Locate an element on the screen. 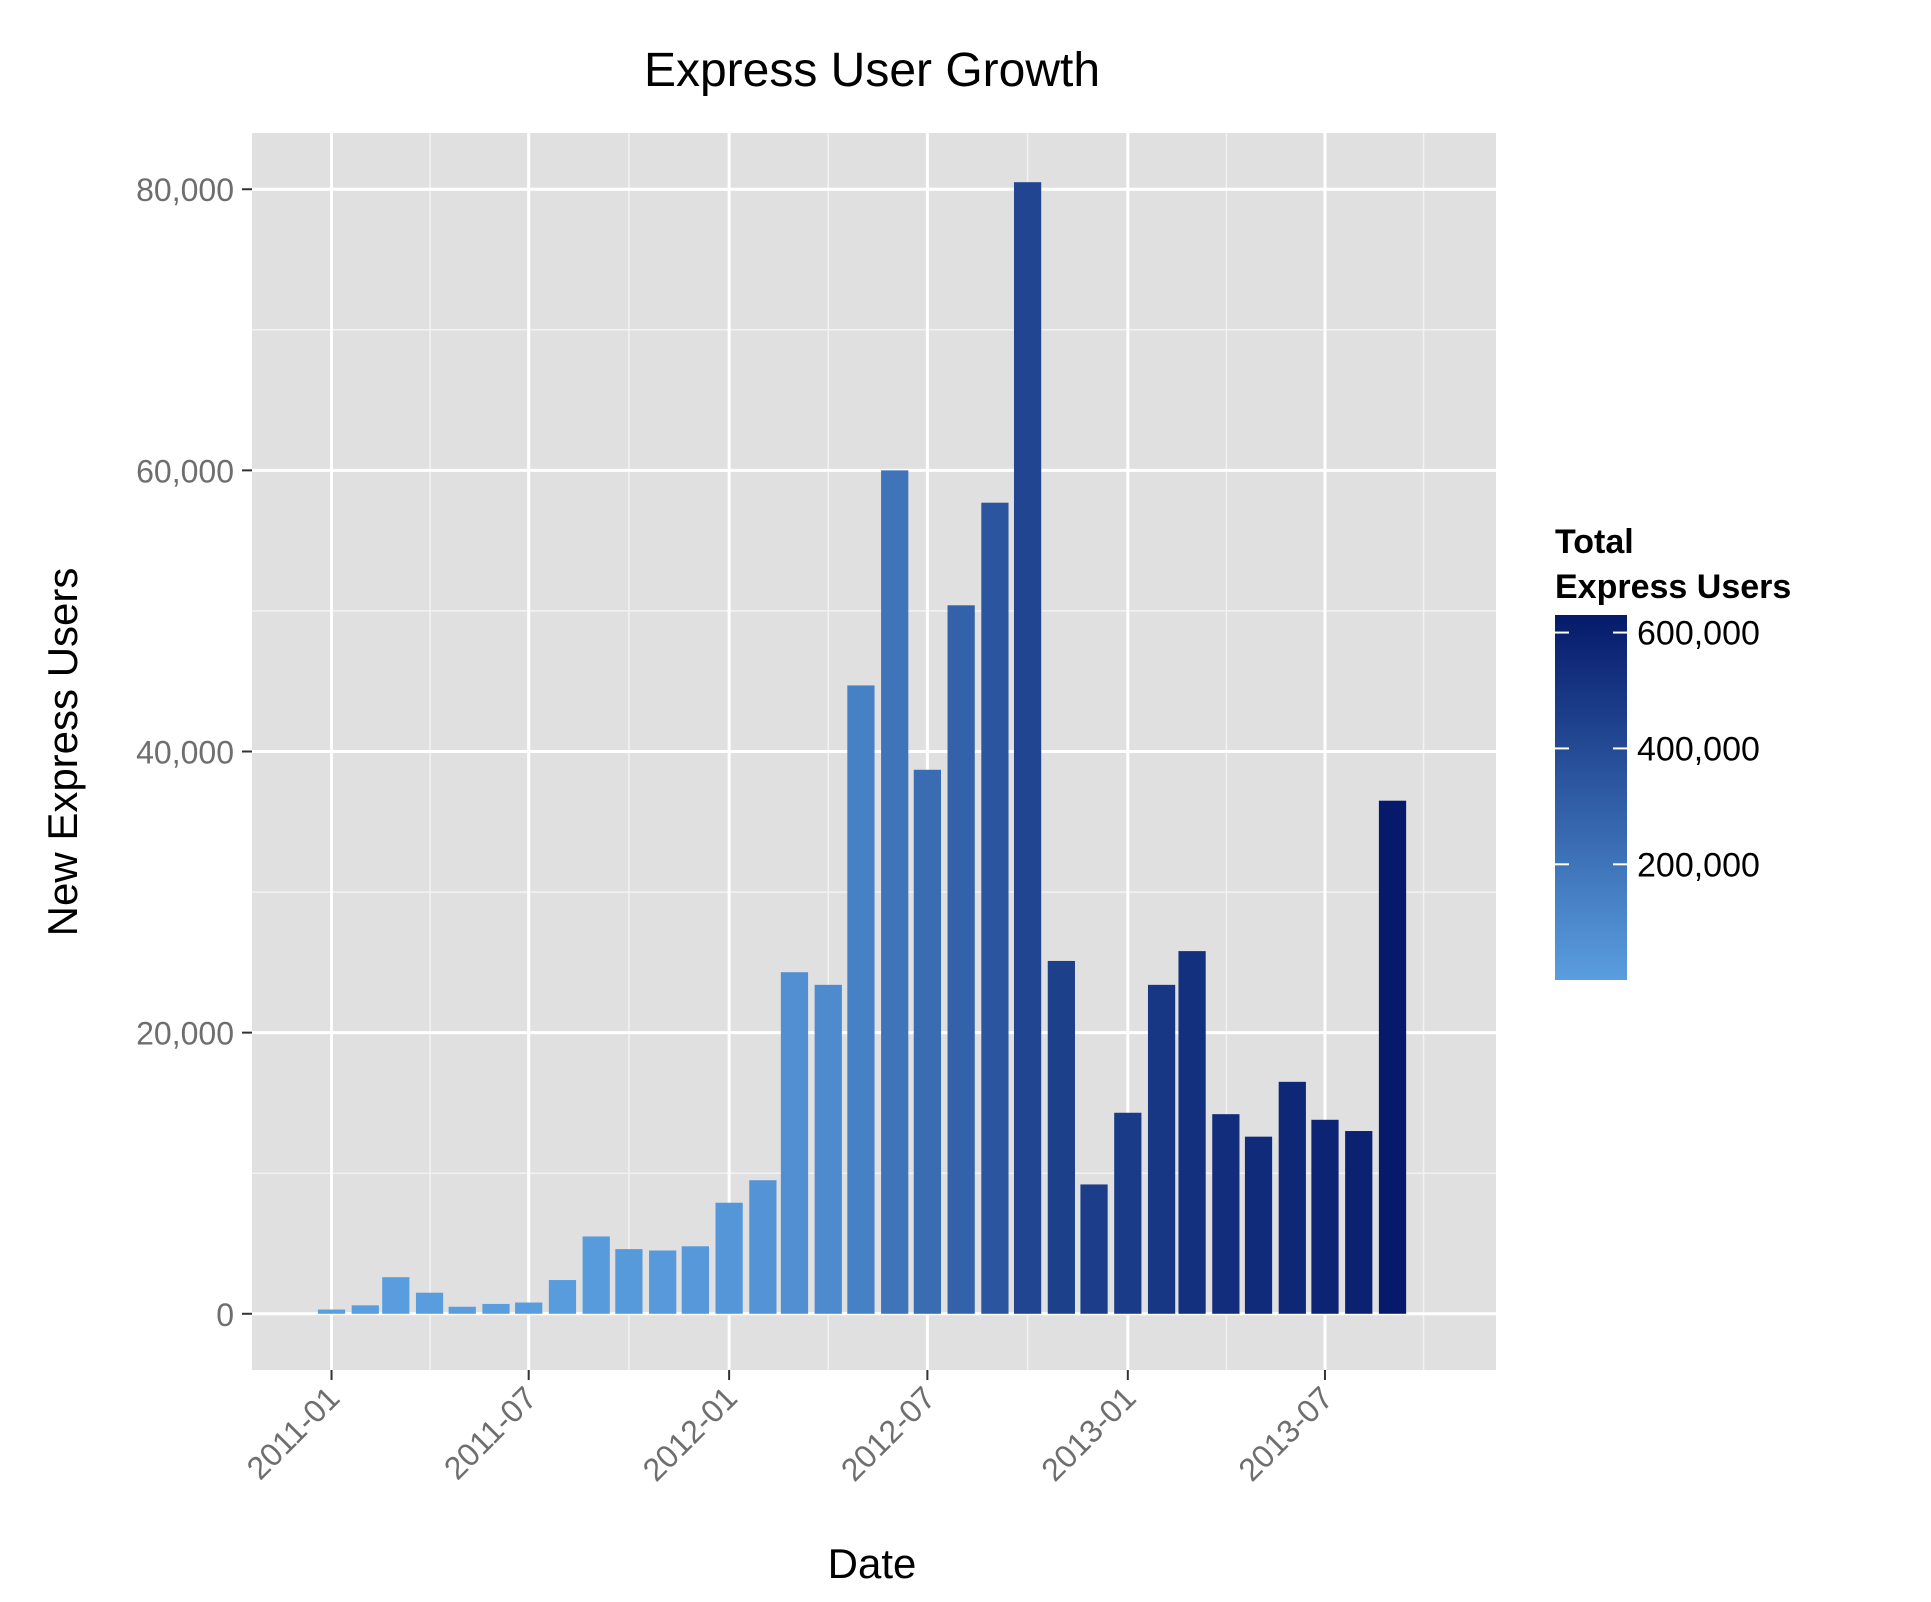  legend-colorbar is located at coordinates (1591, 797).